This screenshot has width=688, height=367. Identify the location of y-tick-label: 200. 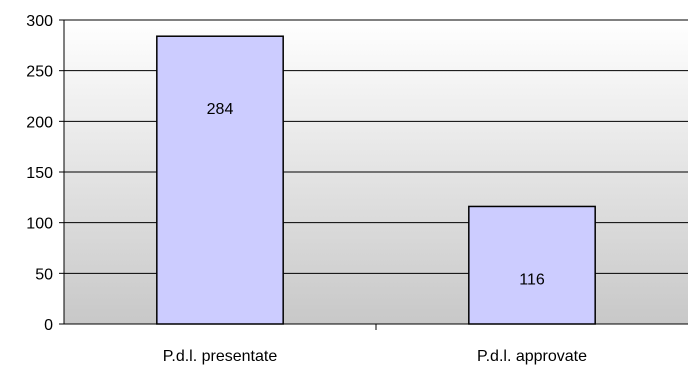
(39, 122).